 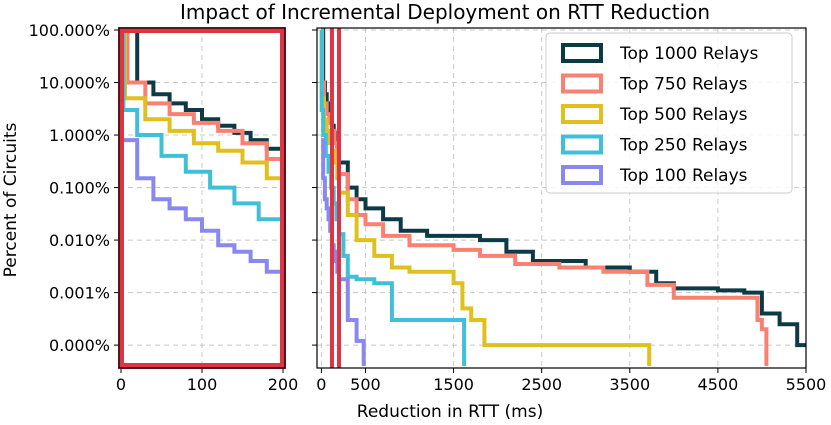 What do you see at coordinates (283, 384) in the screenshot?
I see `x-tick-label: 200` at bounding box center [283, 384].